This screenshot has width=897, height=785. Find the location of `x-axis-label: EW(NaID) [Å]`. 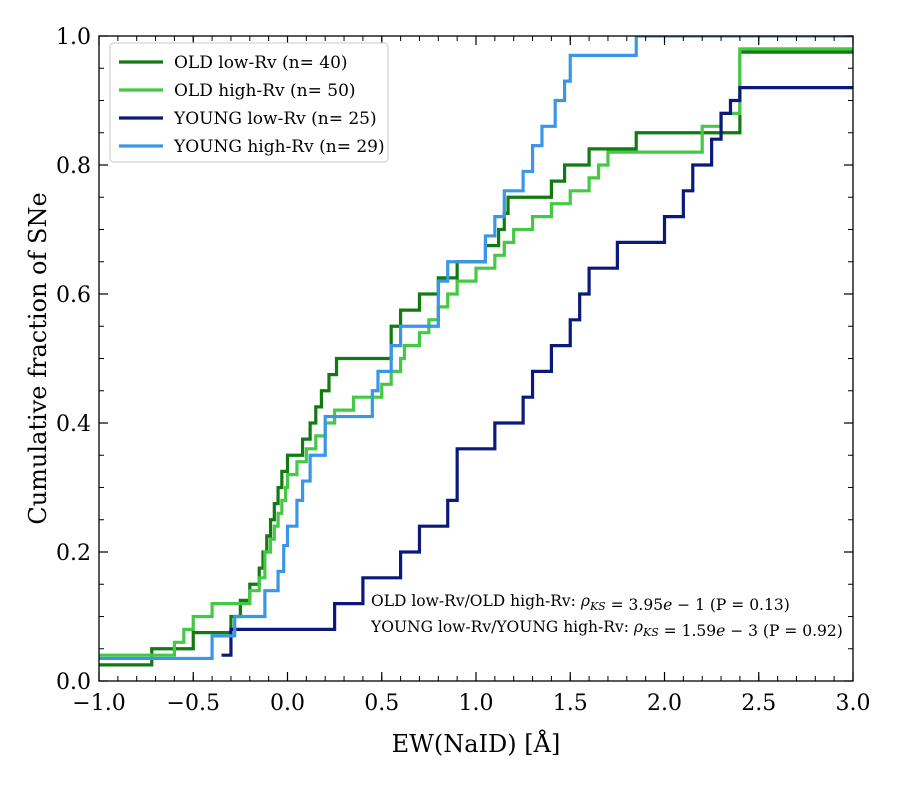

x-axis-label: EW(NaID) [Å] is located at coordinates (476, 743).